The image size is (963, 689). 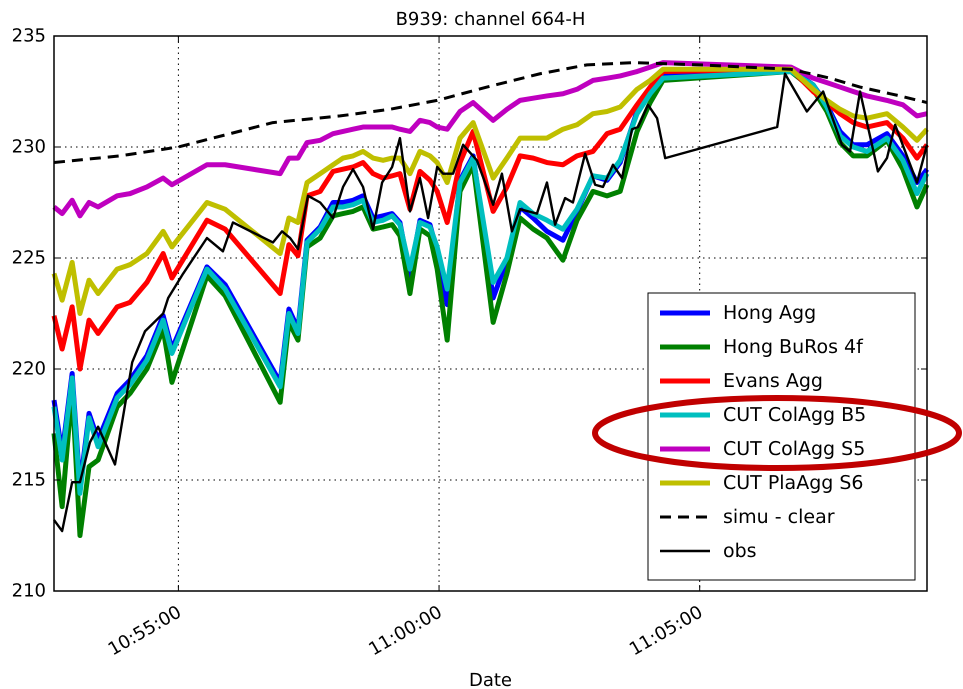 What do you see at coordinates (769, 313) in the screenshot?
I see `legend-label: Hong Agg` at bounding box center [769, 313].